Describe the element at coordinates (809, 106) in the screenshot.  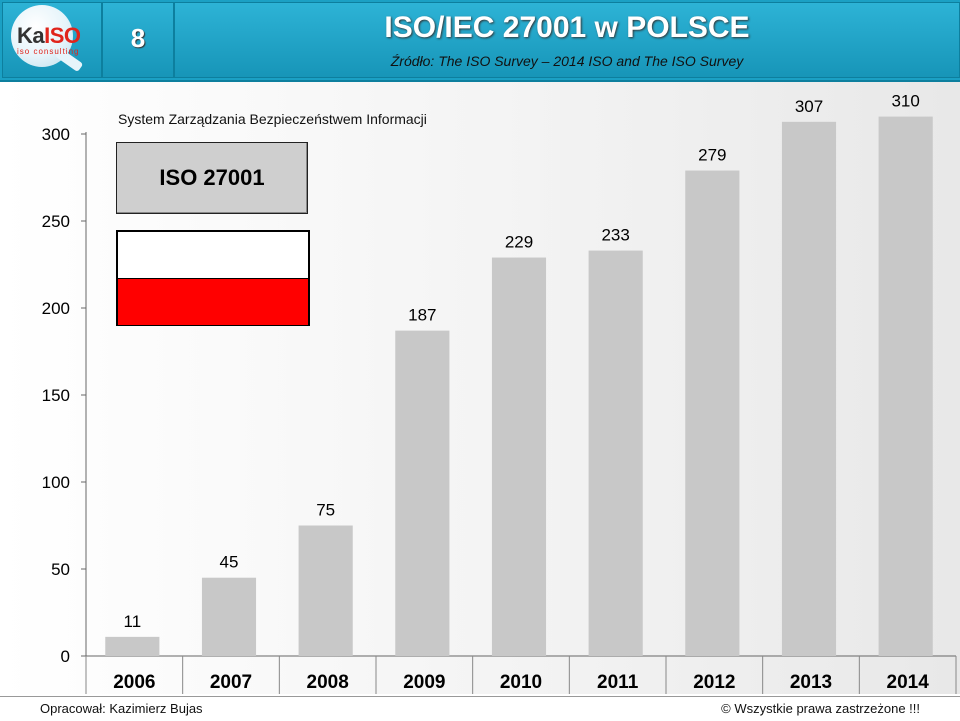
I see `data-label: 307` at that location.